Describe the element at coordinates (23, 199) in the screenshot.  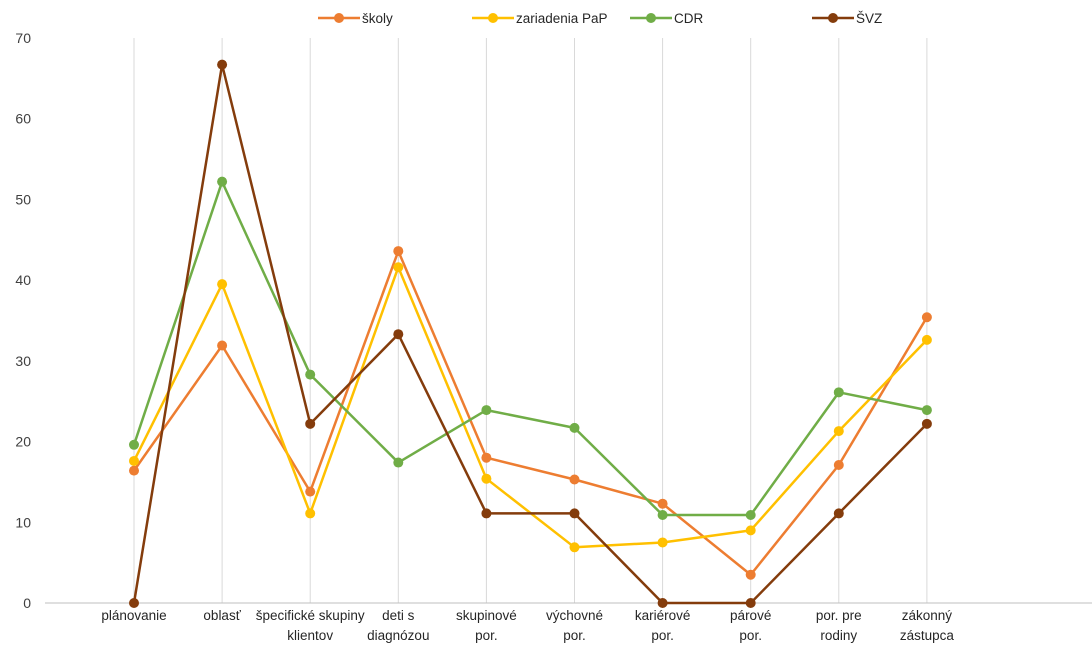
I see `y-tick-label: 50` at that location.